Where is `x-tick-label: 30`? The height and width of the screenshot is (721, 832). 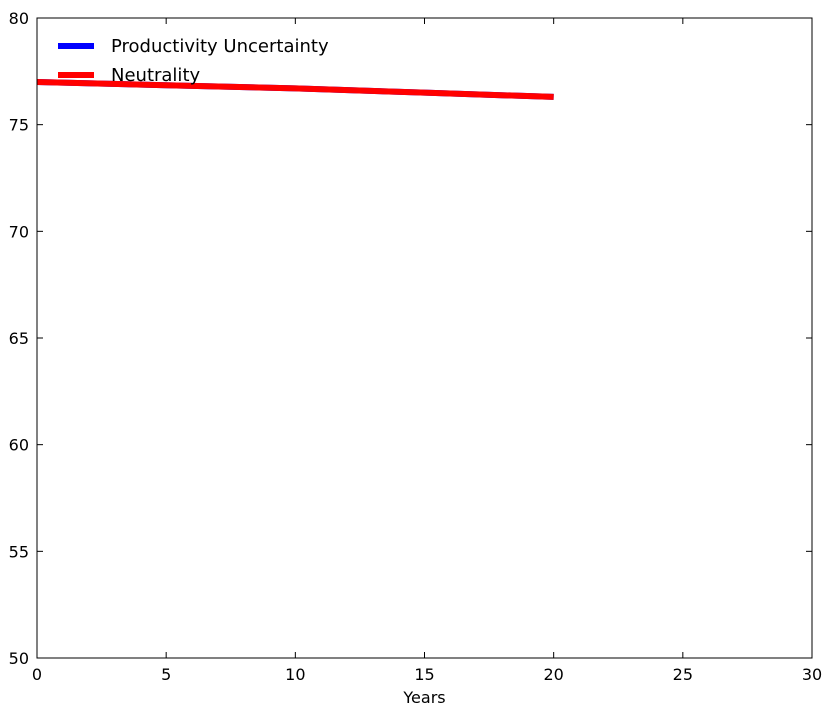
x-tick-label: 30 is located at coordinates (812, 674).